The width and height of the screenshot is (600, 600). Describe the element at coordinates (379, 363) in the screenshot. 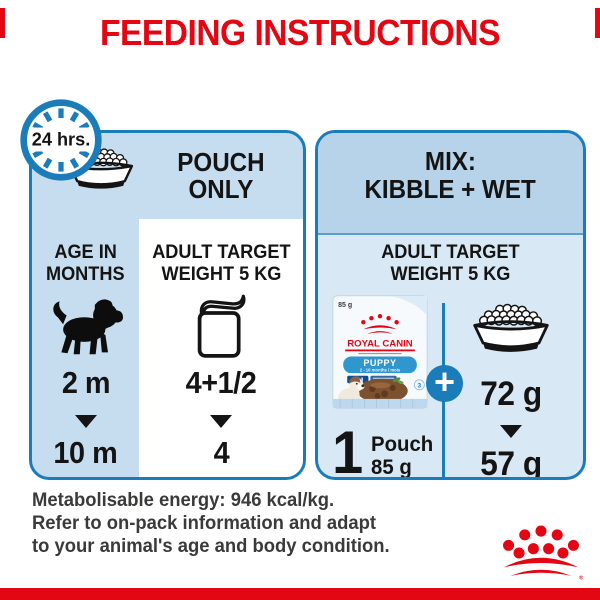

I see `pouch-range: PUPPY` at that location.